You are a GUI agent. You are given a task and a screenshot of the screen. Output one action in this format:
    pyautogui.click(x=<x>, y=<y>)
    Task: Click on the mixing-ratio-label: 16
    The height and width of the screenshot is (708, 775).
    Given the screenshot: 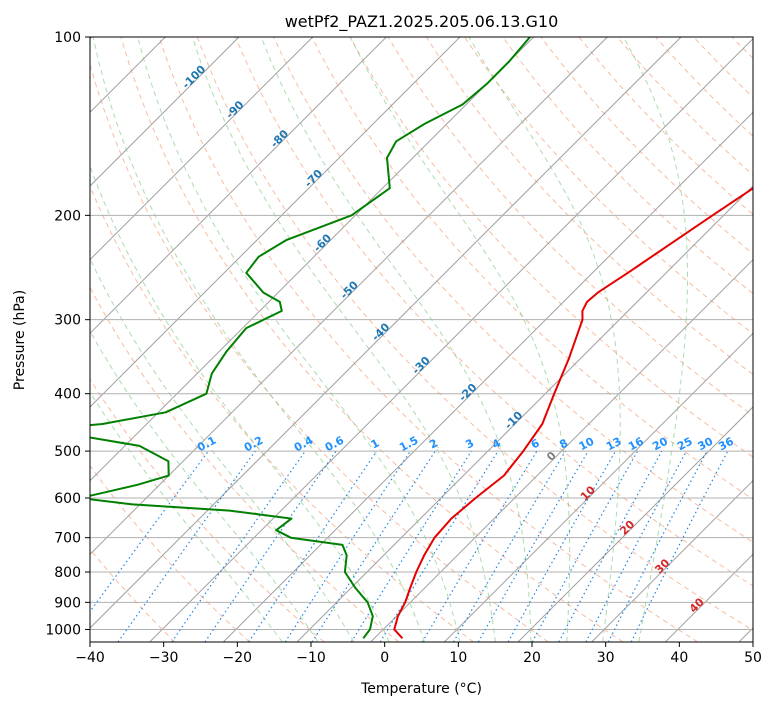 What is the action you would take?
    pyautogui.click(x=636, y=444)
    